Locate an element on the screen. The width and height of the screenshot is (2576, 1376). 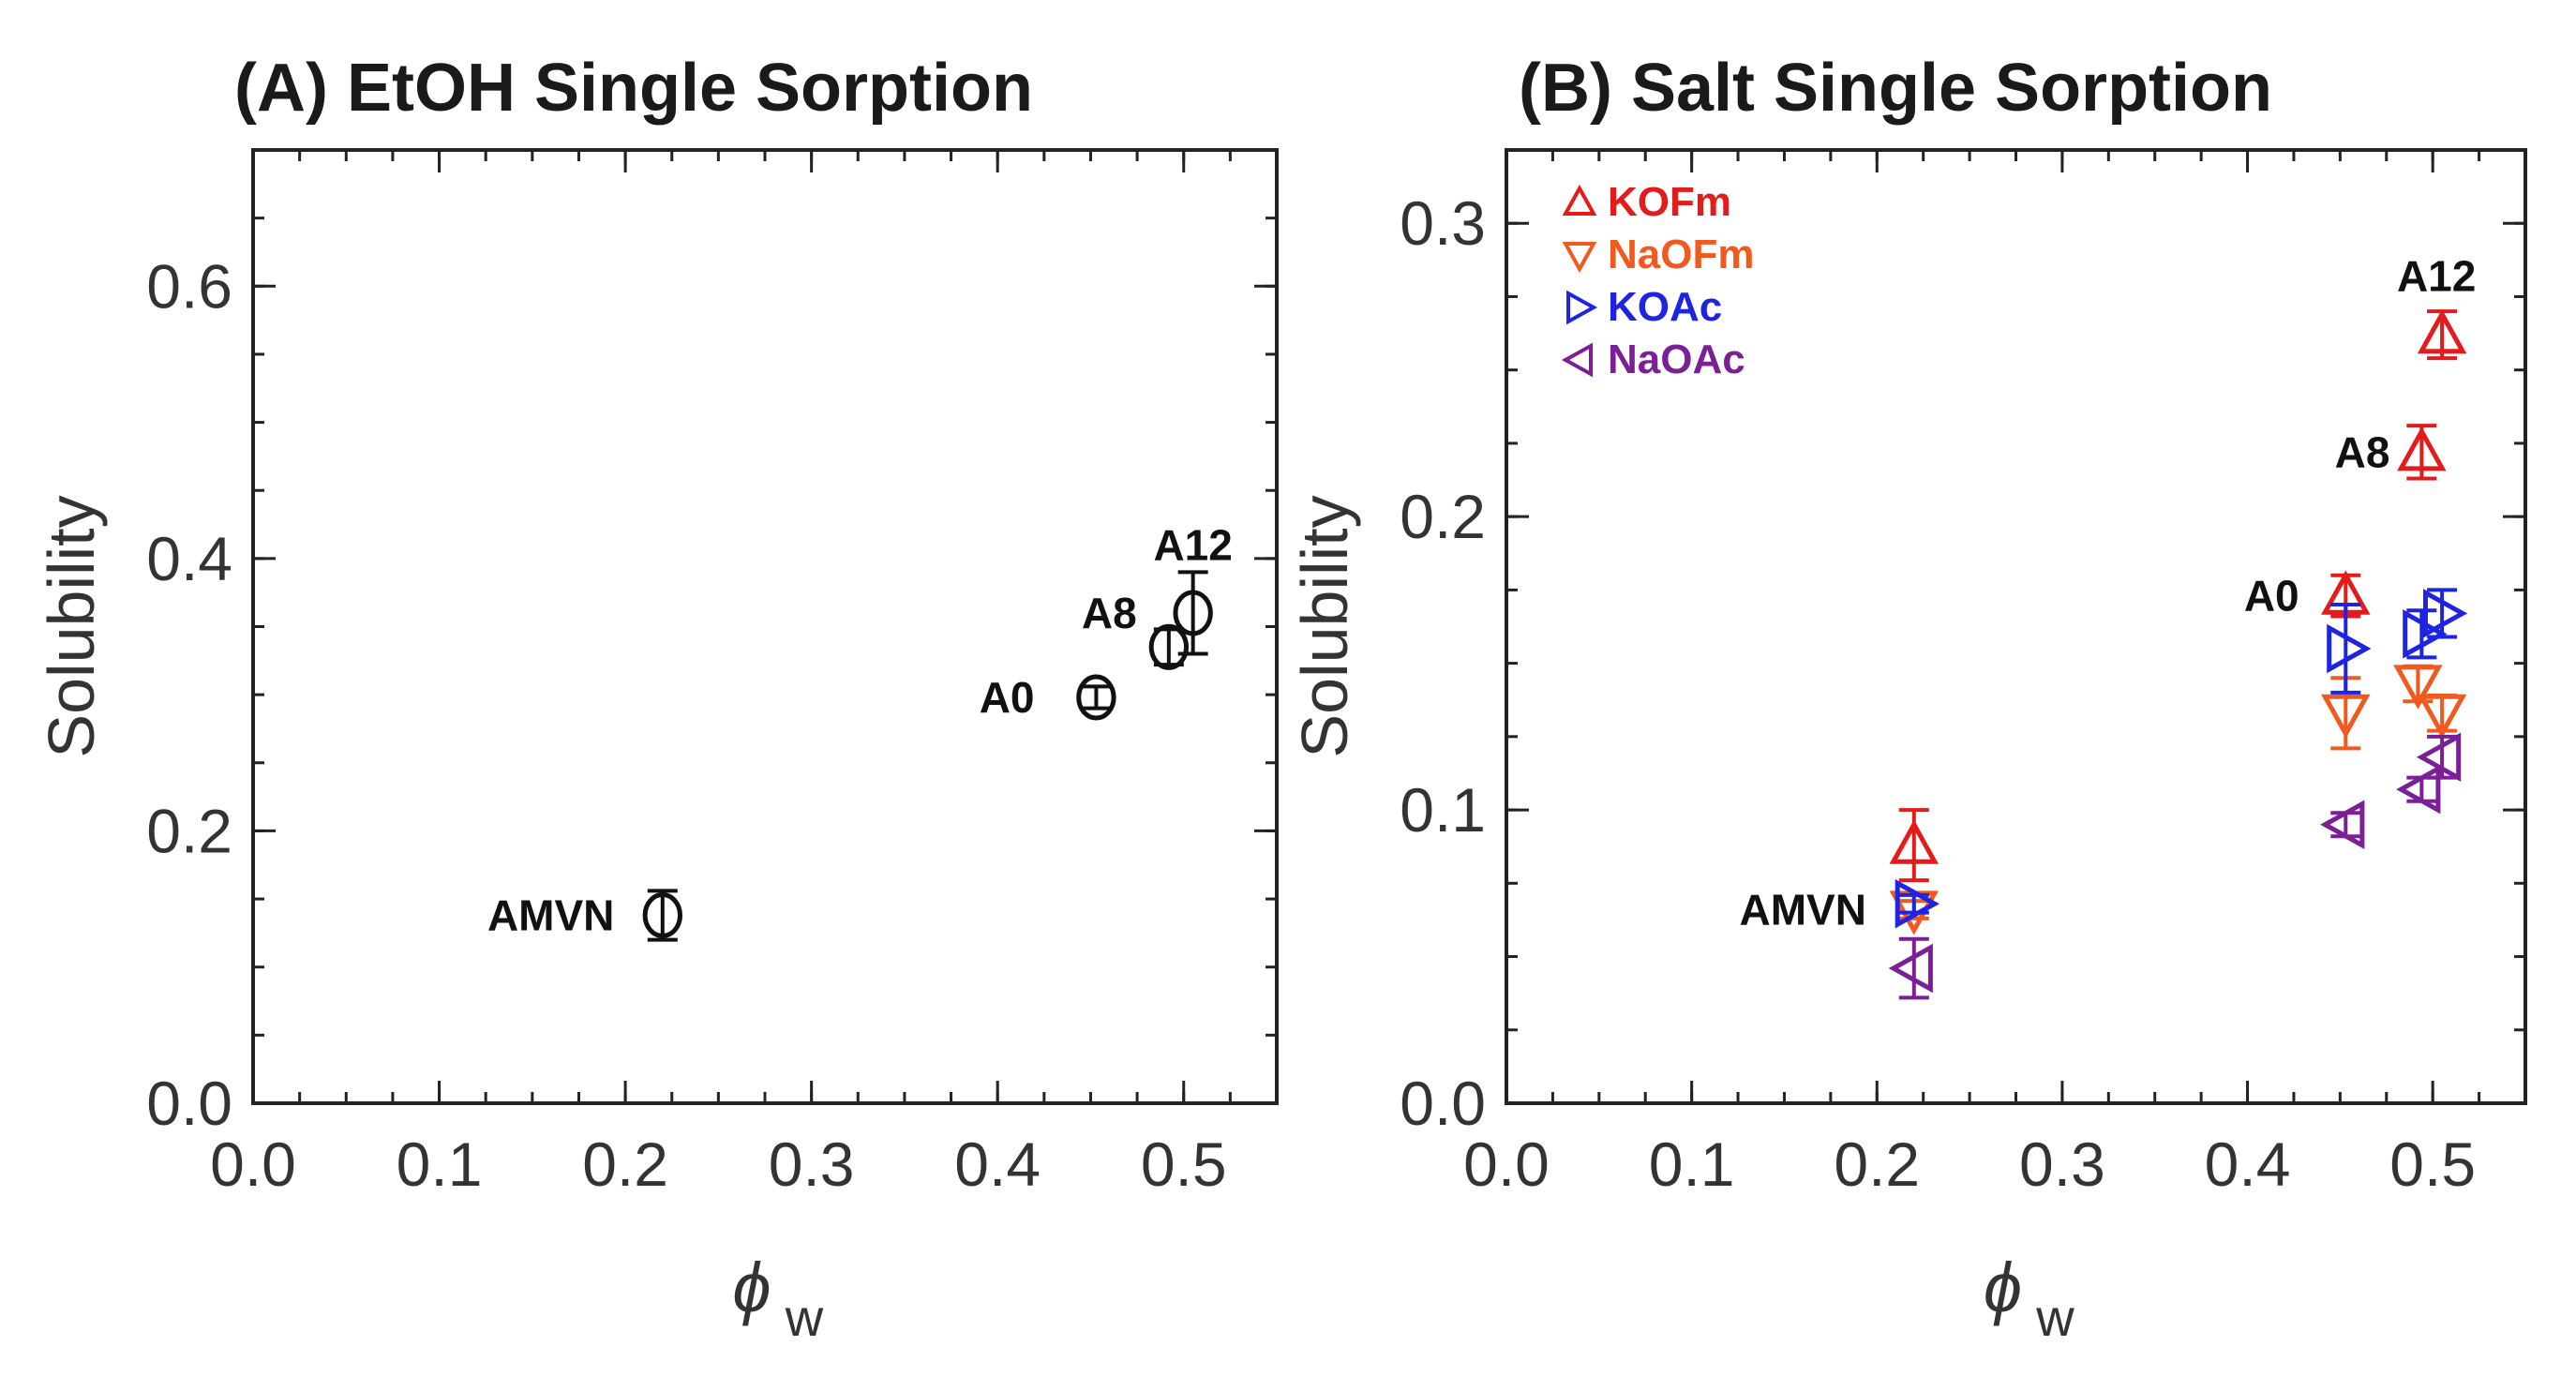
chart-title: (B) Salt Single Sorption is located at coordinates (1896, 88).